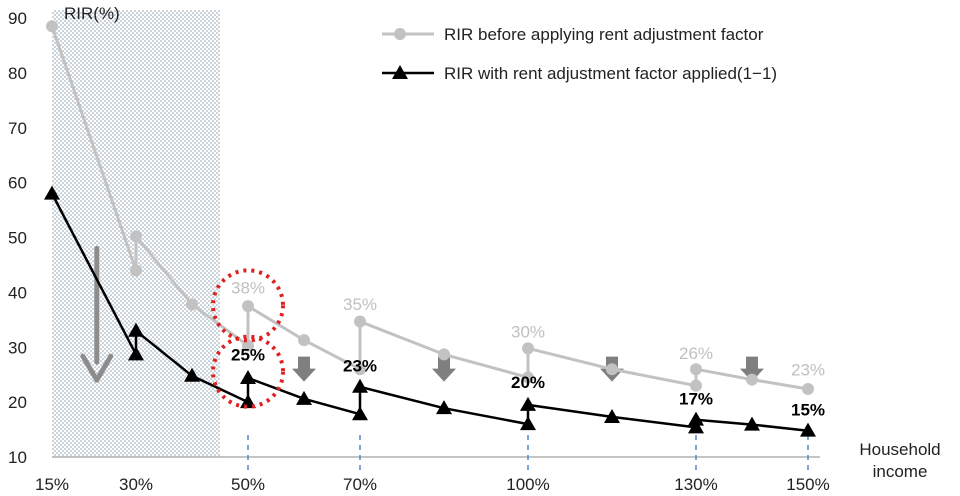  Describe the element at coordinates (528, 331) in the screenshot. I see `before-data-label: 30%` at that location.